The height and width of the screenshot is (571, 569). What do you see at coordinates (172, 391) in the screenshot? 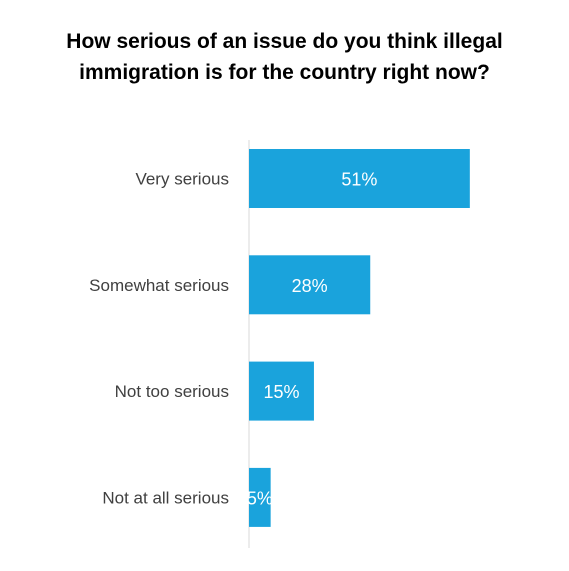
I see `category-label: Not too serious` at bounding box center [172, 391].